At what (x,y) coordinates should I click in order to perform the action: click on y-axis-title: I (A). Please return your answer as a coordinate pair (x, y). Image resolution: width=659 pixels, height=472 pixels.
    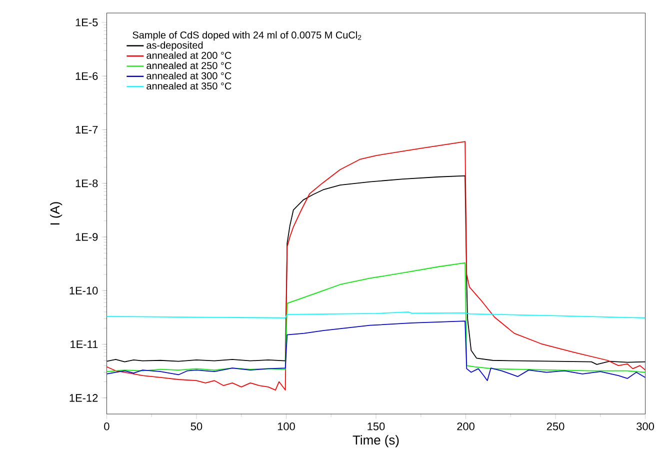
    Looking at the image, I should click on (56, 213).